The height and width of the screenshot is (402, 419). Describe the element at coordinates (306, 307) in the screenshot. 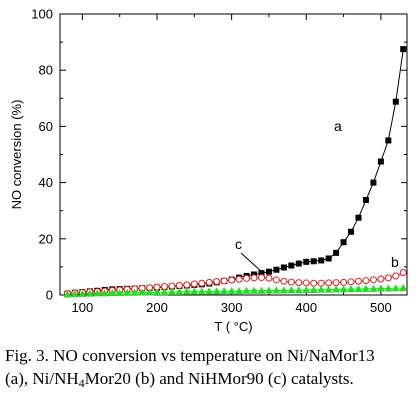

I see `x-tick-label: 400` at that location.